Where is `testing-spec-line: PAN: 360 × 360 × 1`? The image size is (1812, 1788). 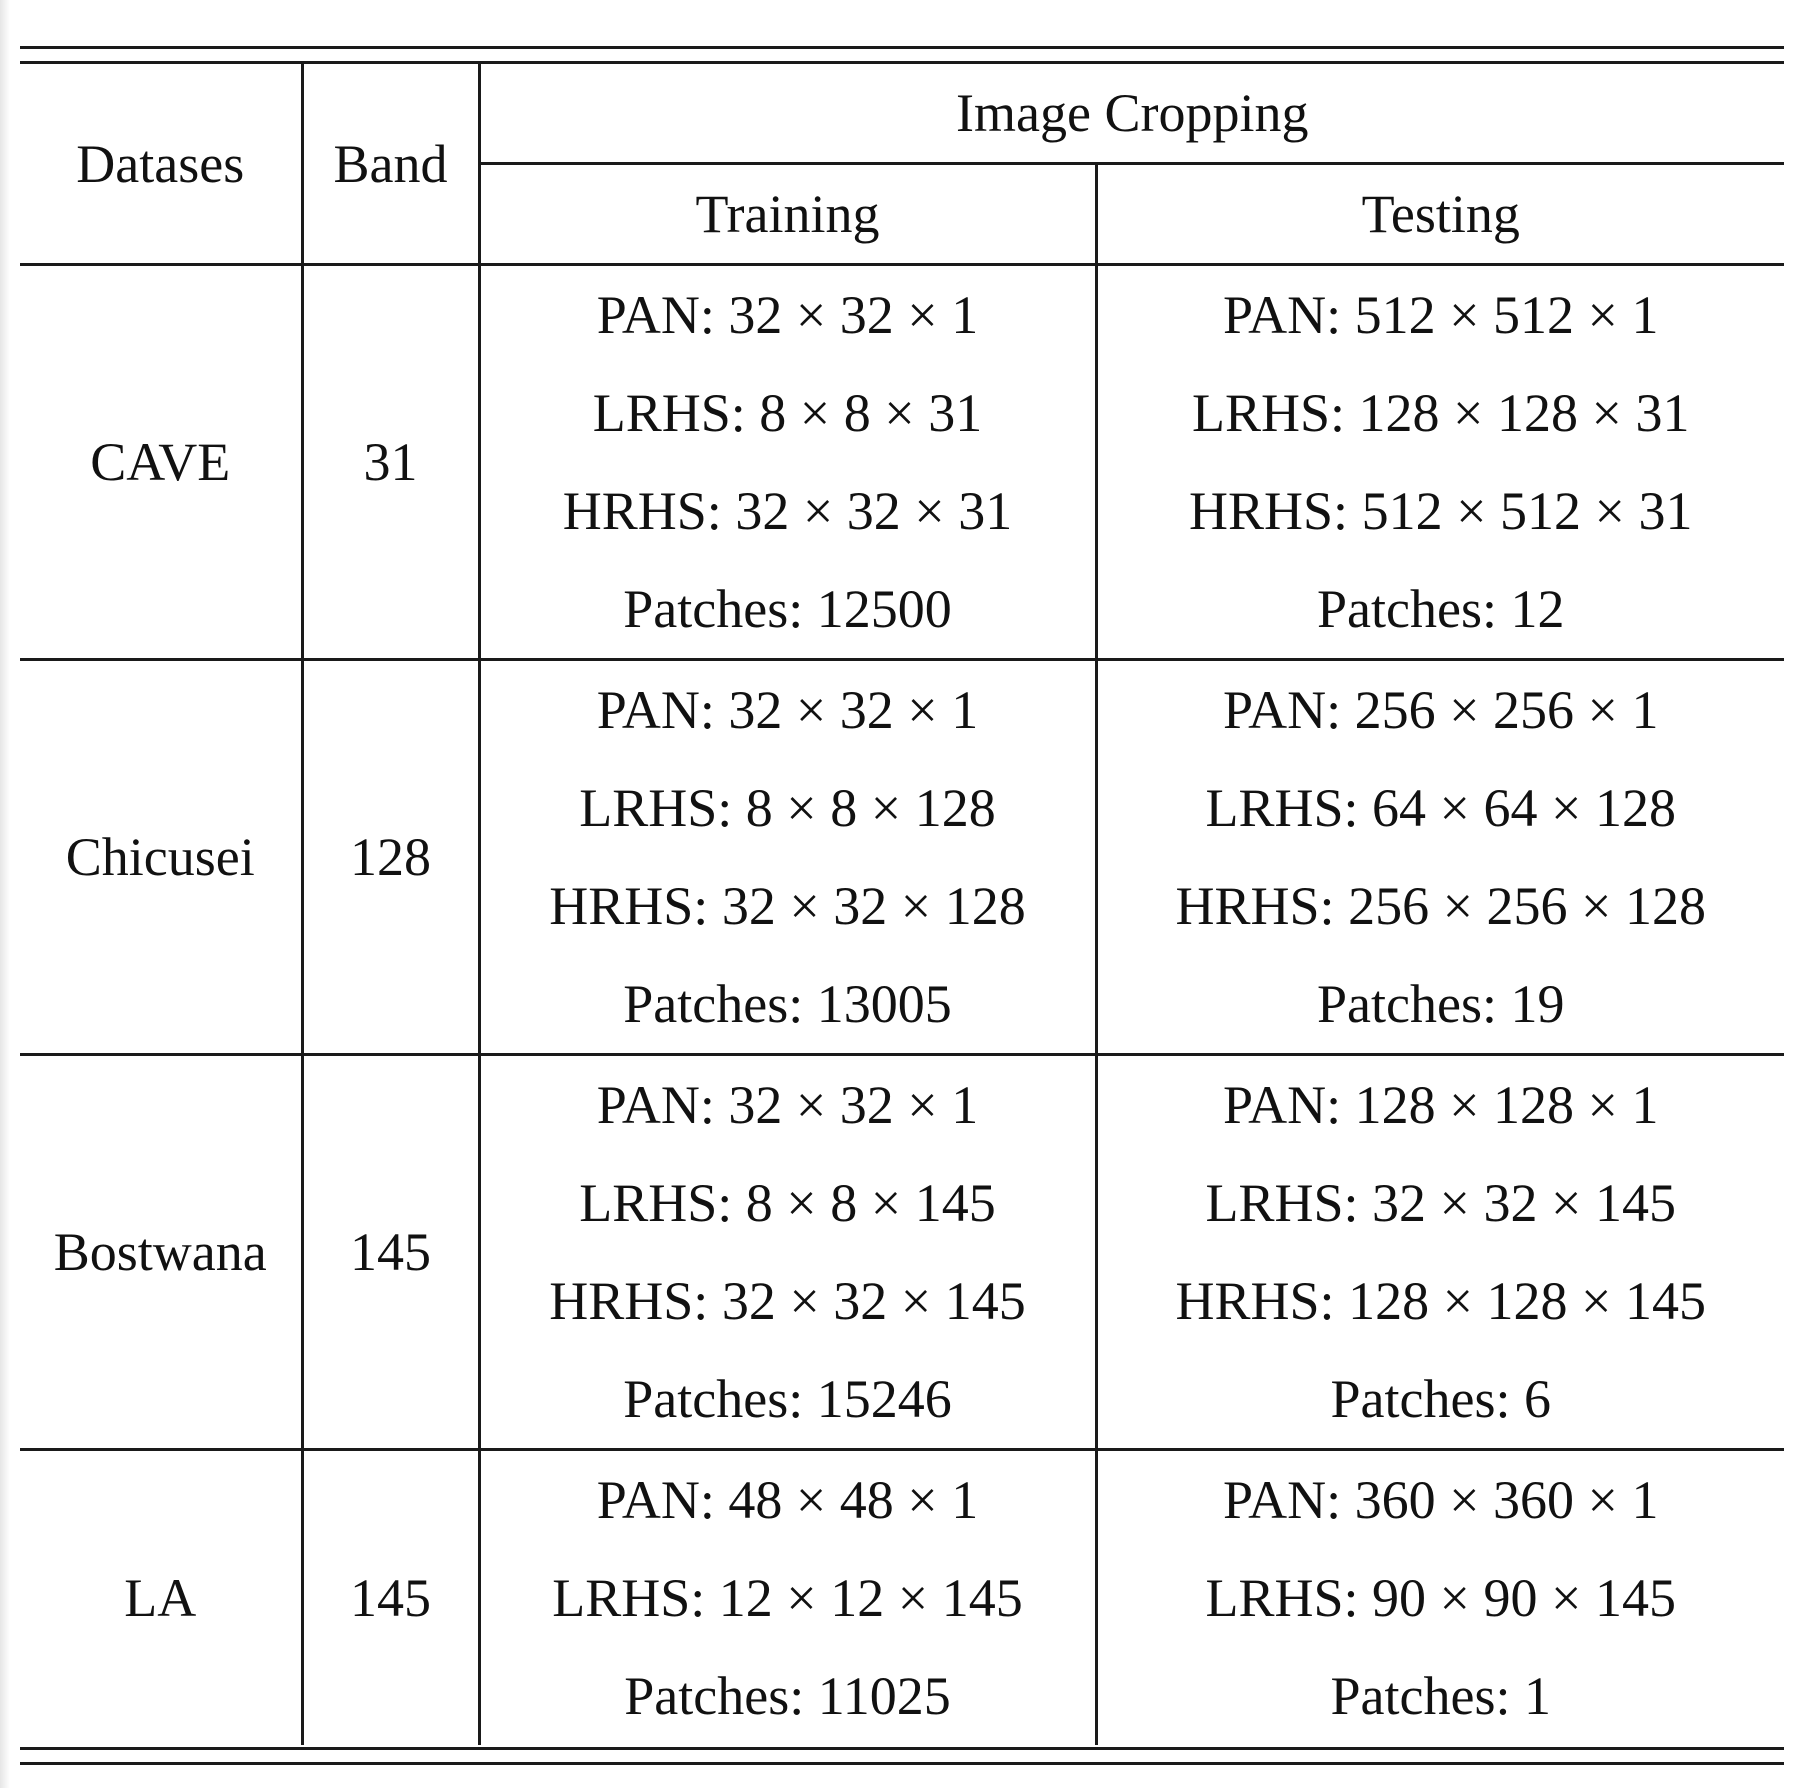 testing-spec-line: PAN: 360 × 360 × 1 is located at coordinates (1441, 1500).